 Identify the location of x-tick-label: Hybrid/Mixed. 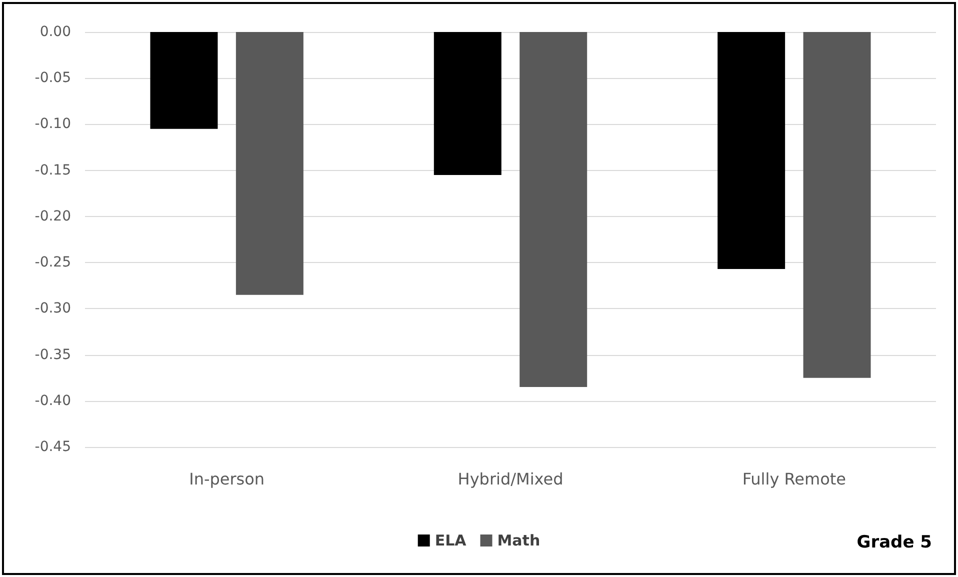
(511, 479).